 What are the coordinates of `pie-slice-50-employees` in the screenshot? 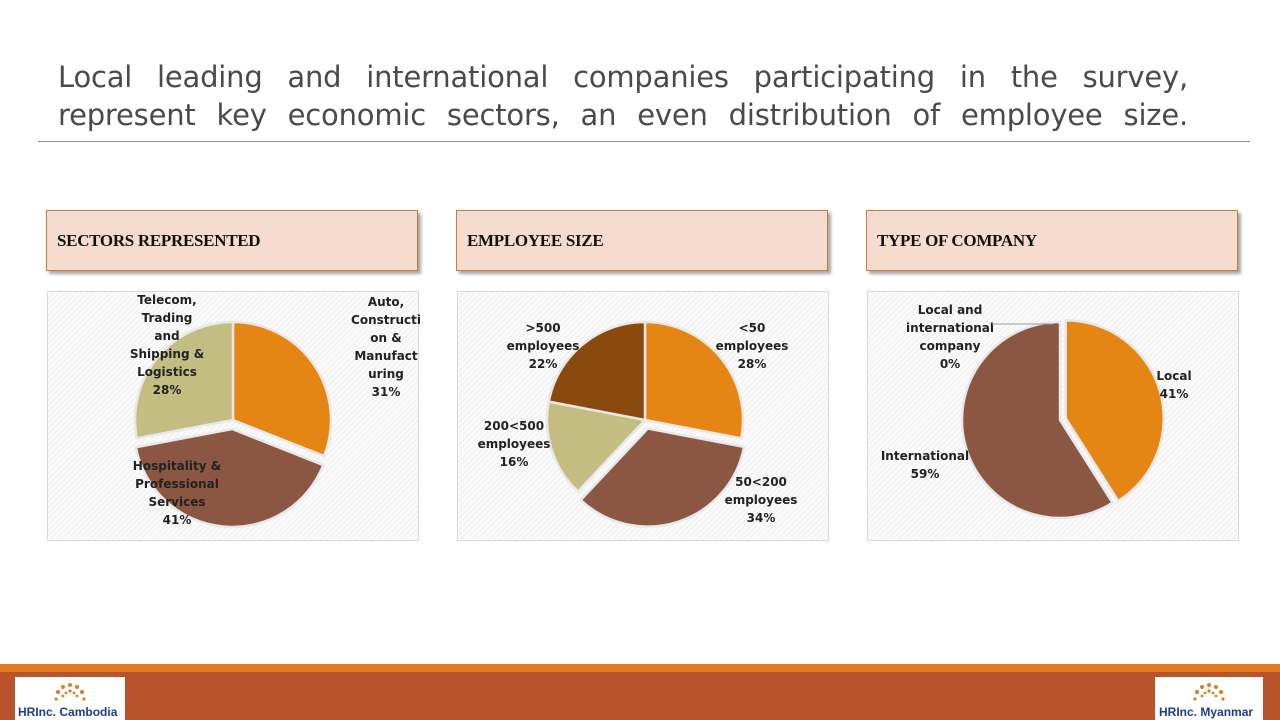 It's located at (694, 380).